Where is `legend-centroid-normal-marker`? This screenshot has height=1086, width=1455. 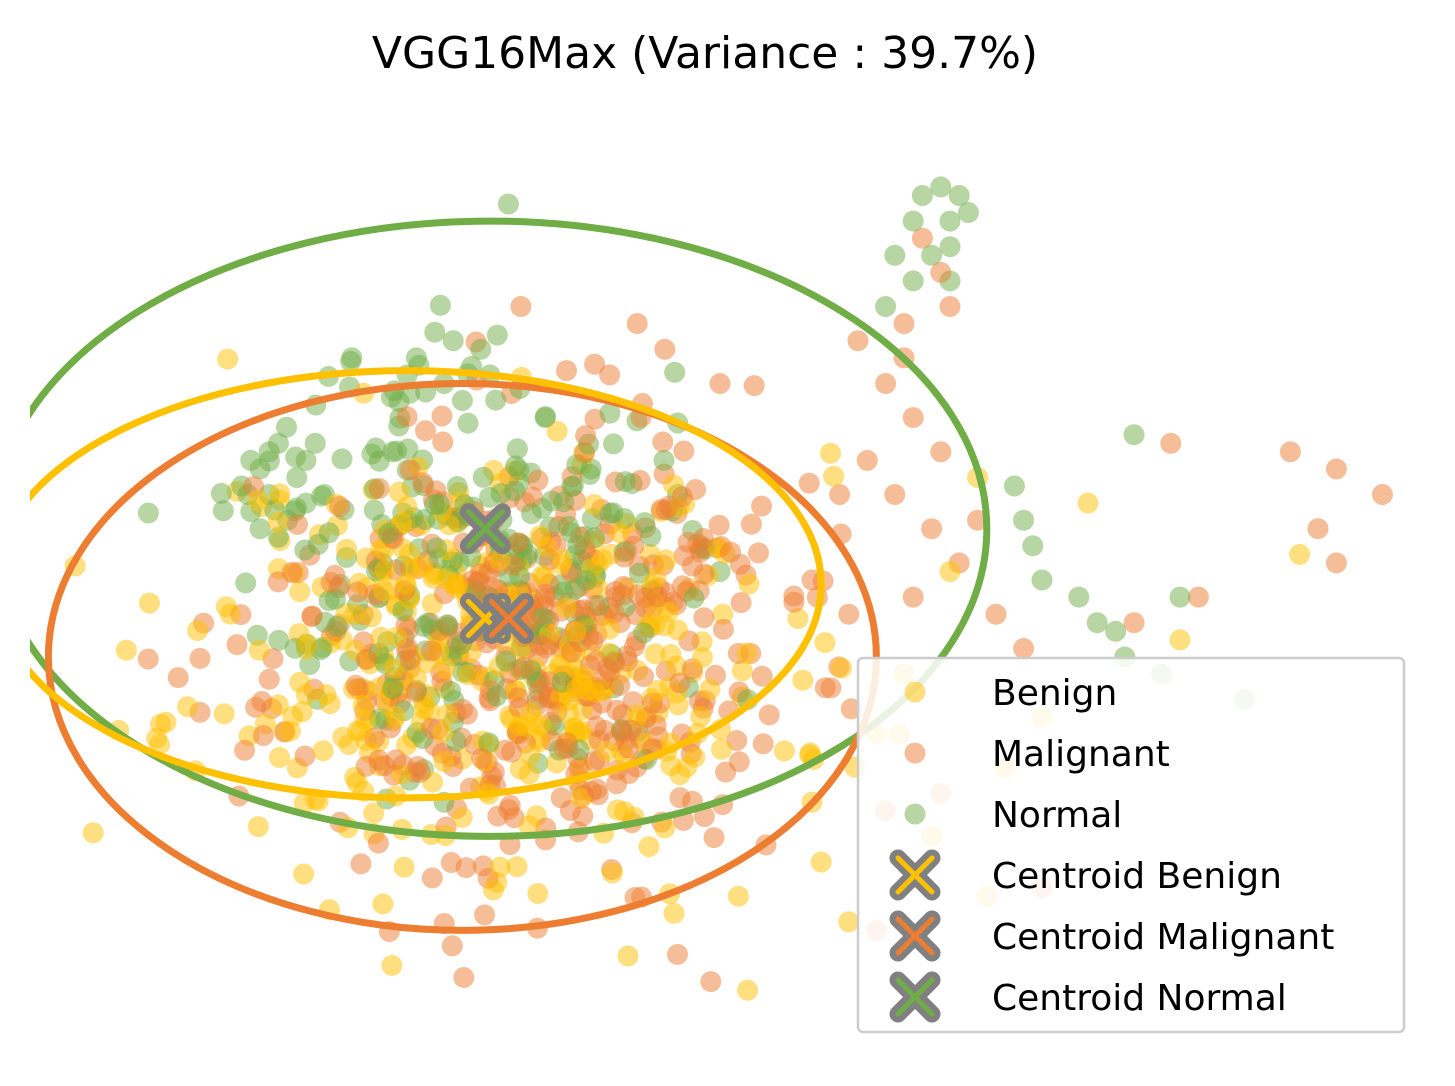
legend-centroid-normal-marker is located at coordinates (915, 997).